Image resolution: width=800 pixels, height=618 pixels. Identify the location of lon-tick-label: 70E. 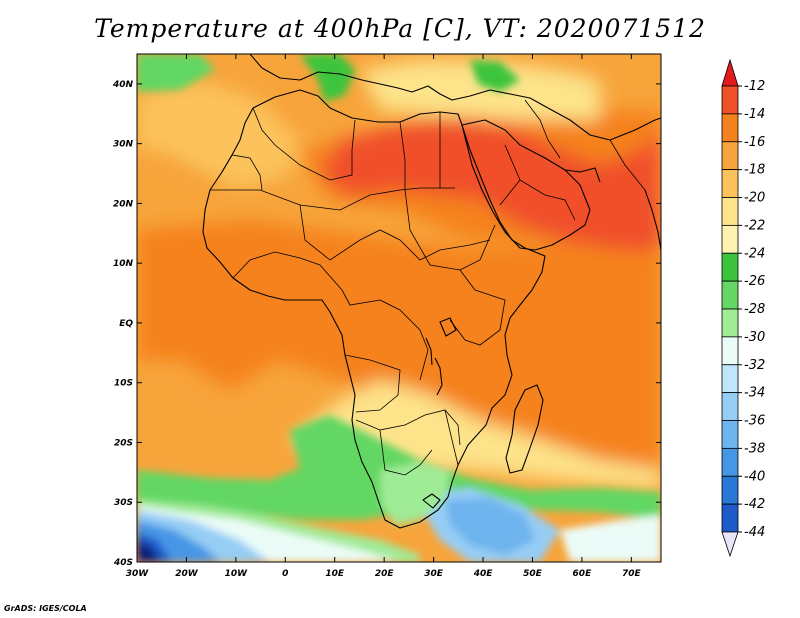
(632, 574).